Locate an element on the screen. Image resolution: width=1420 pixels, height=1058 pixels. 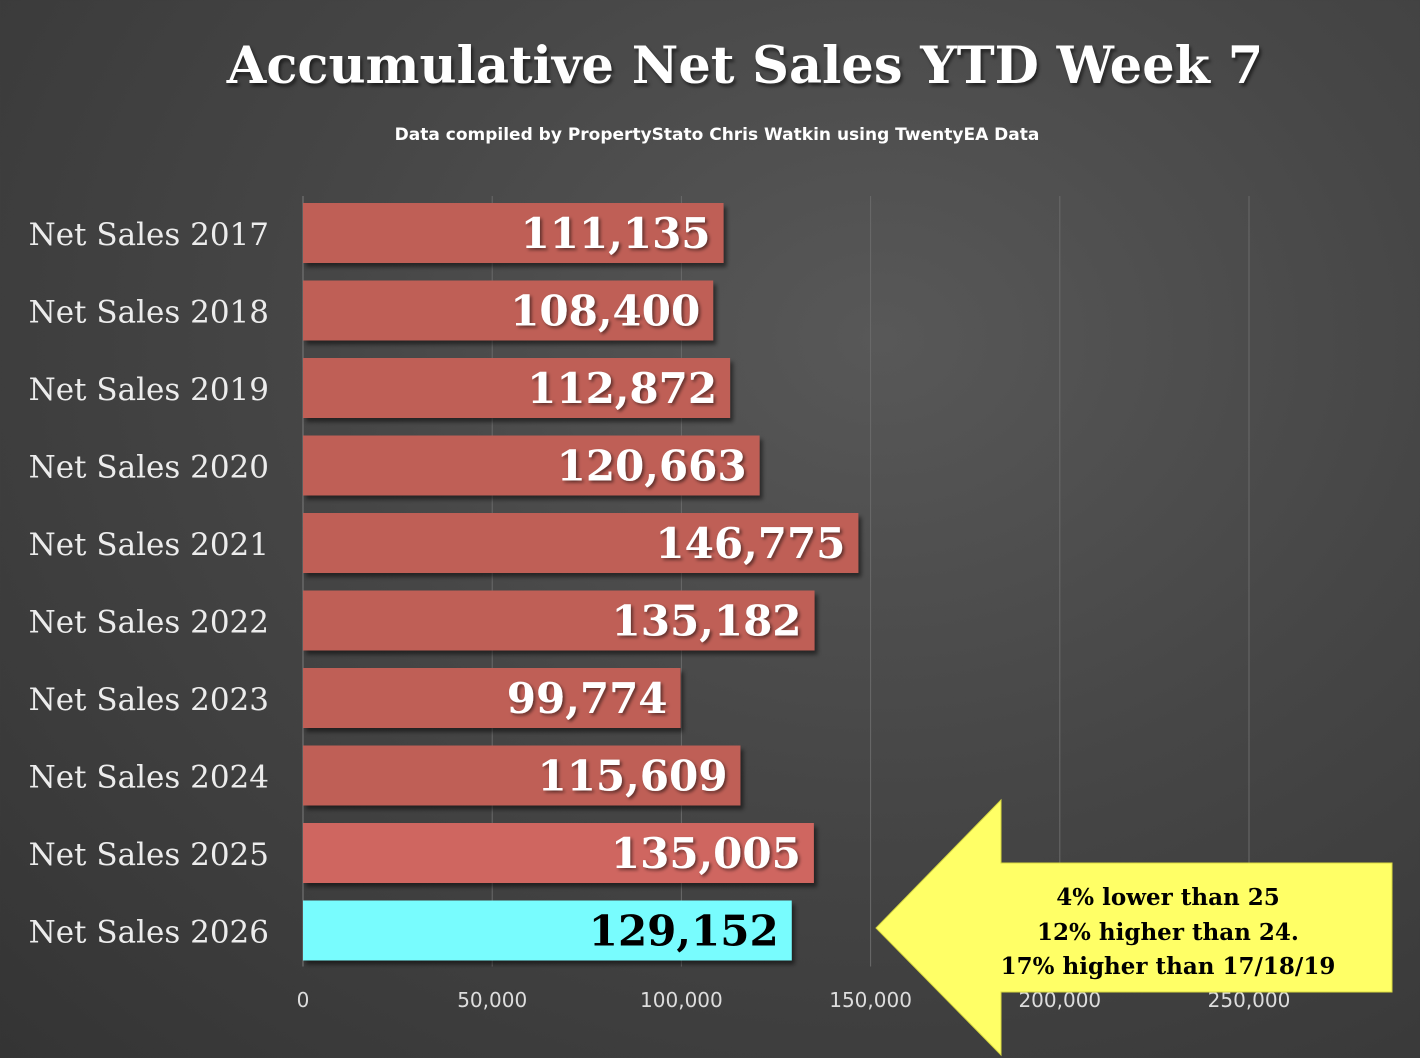
category-label: Net Sales 2017 is located at coordinates (149, 235).